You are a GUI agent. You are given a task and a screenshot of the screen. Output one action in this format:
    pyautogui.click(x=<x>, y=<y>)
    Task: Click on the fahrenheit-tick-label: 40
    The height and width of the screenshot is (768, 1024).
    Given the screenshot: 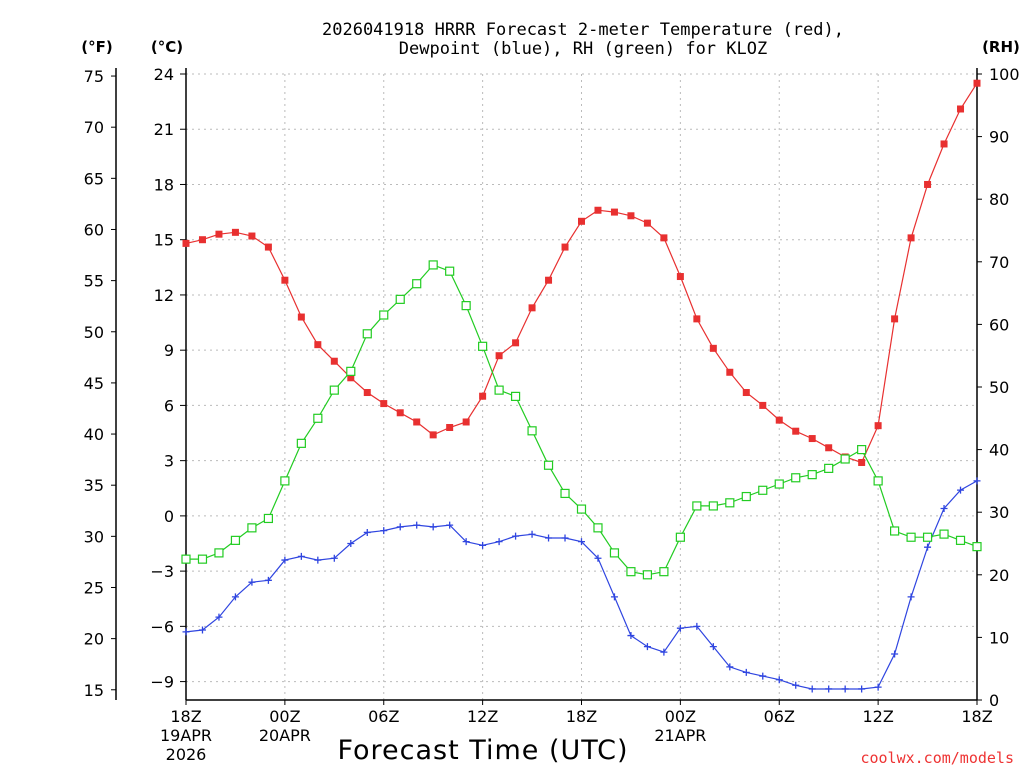 What is the action you would take?
    pyautogui.click(x=94, y=434)
    